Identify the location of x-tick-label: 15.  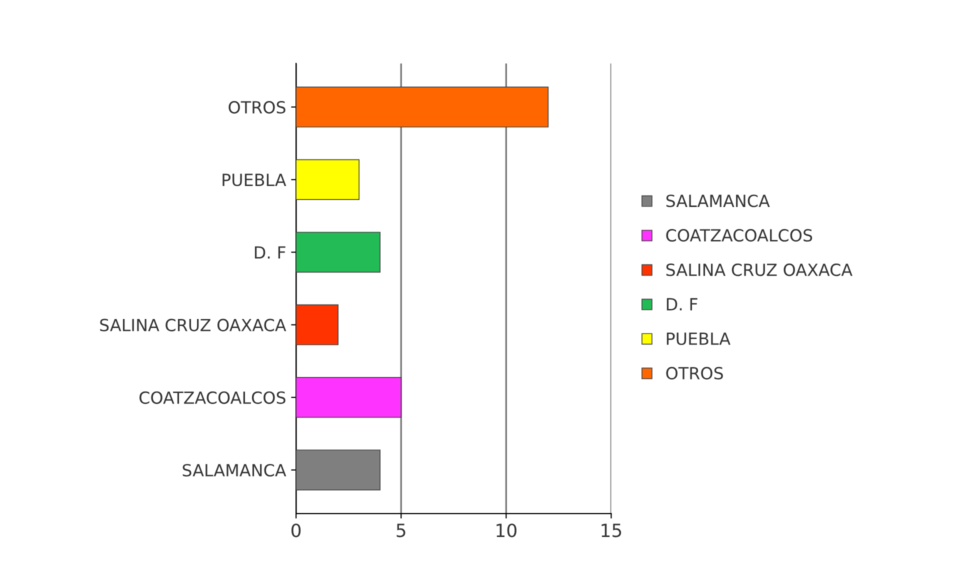
(612, 531).